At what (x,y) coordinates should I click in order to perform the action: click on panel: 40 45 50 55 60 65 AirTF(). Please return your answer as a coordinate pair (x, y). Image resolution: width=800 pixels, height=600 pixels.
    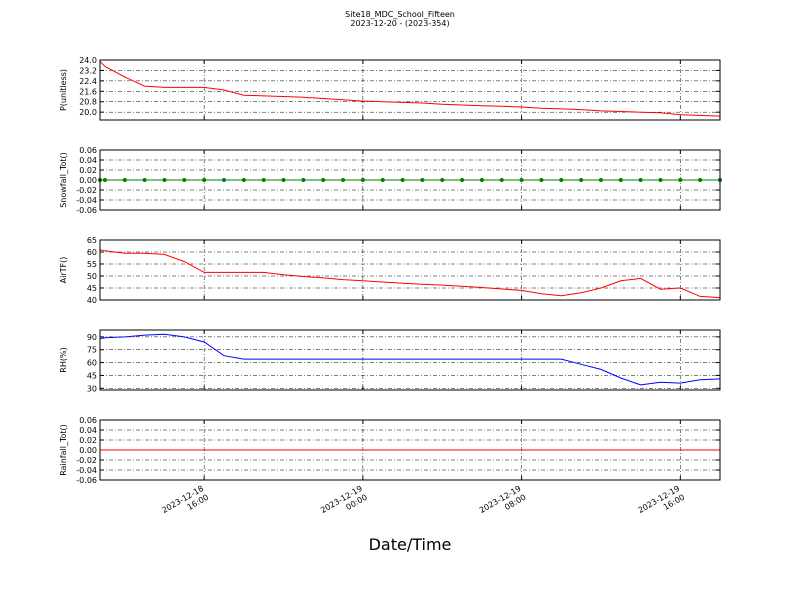
    Looking at the image, I should click on (390, 270).